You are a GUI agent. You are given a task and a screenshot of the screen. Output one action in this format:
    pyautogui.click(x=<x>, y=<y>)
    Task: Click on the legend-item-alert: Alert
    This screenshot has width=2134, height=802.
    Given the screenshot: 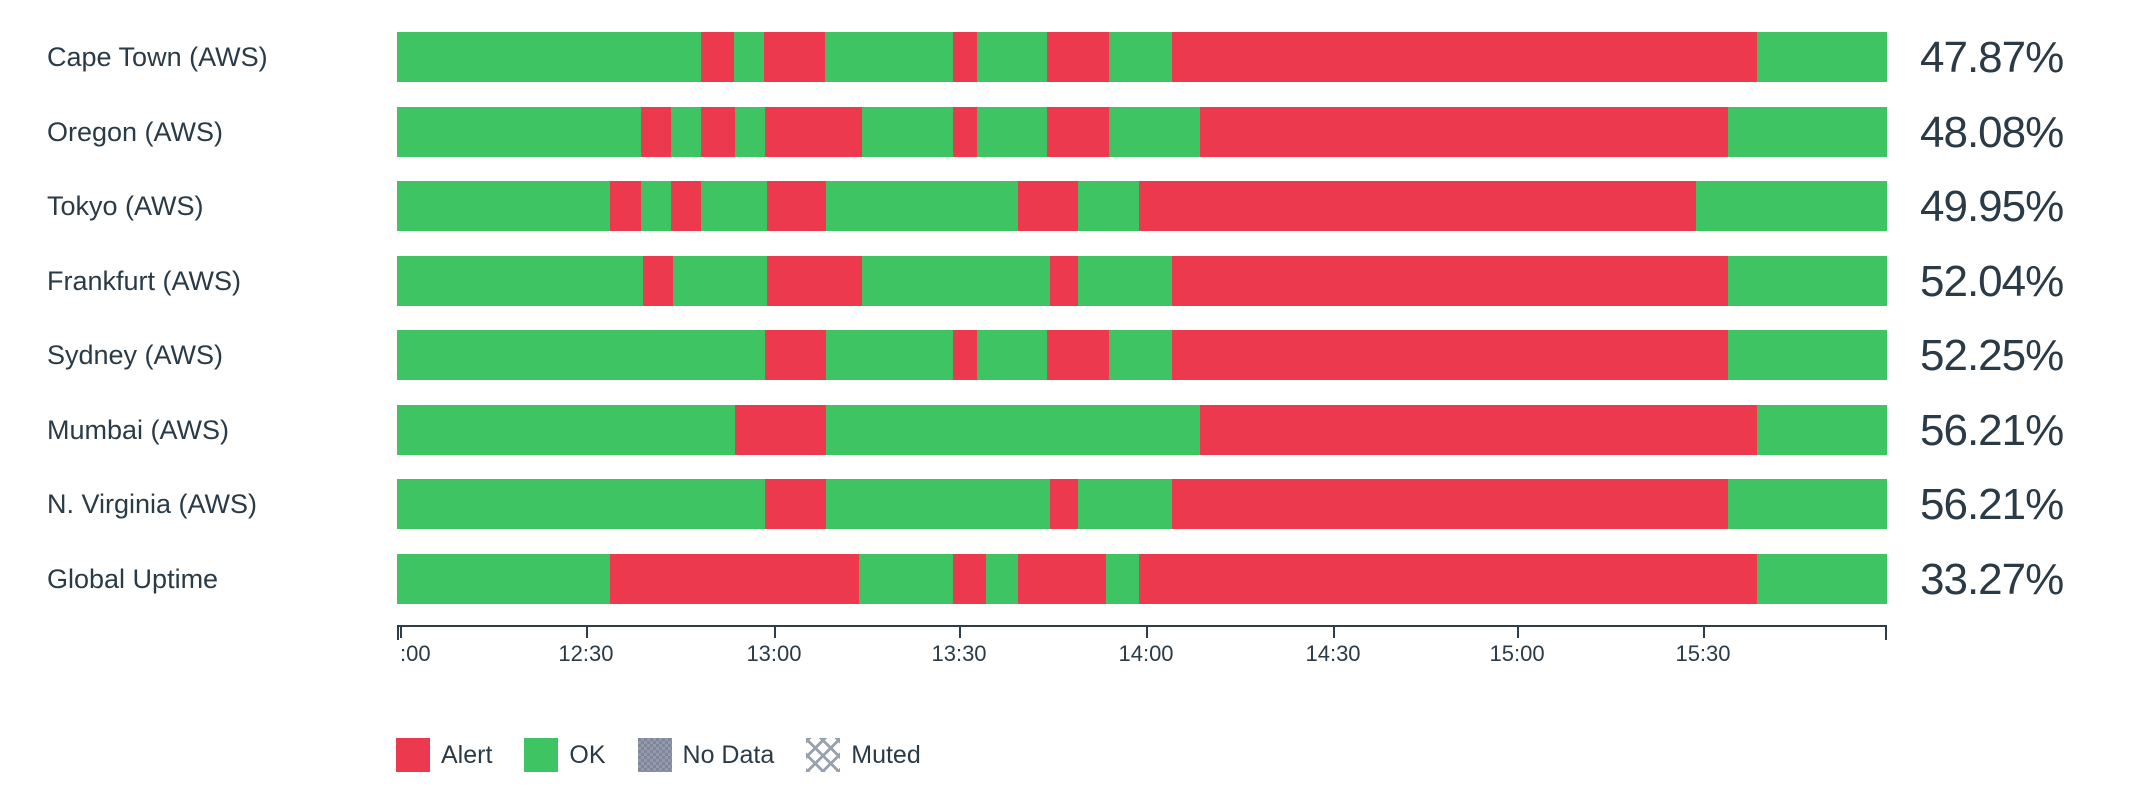 What is the action you would take?
    pyautogui.click(x=444, y=755)
    